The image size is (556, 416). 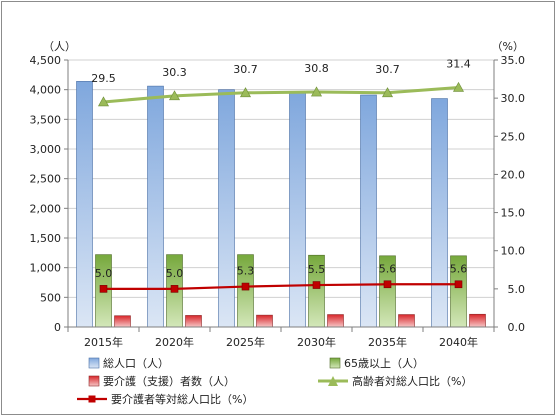 What do you see at coordinates (317, 269) in the screenshot?
I see `data-label-series-4: 5.5` at bounding box center [317, 269].